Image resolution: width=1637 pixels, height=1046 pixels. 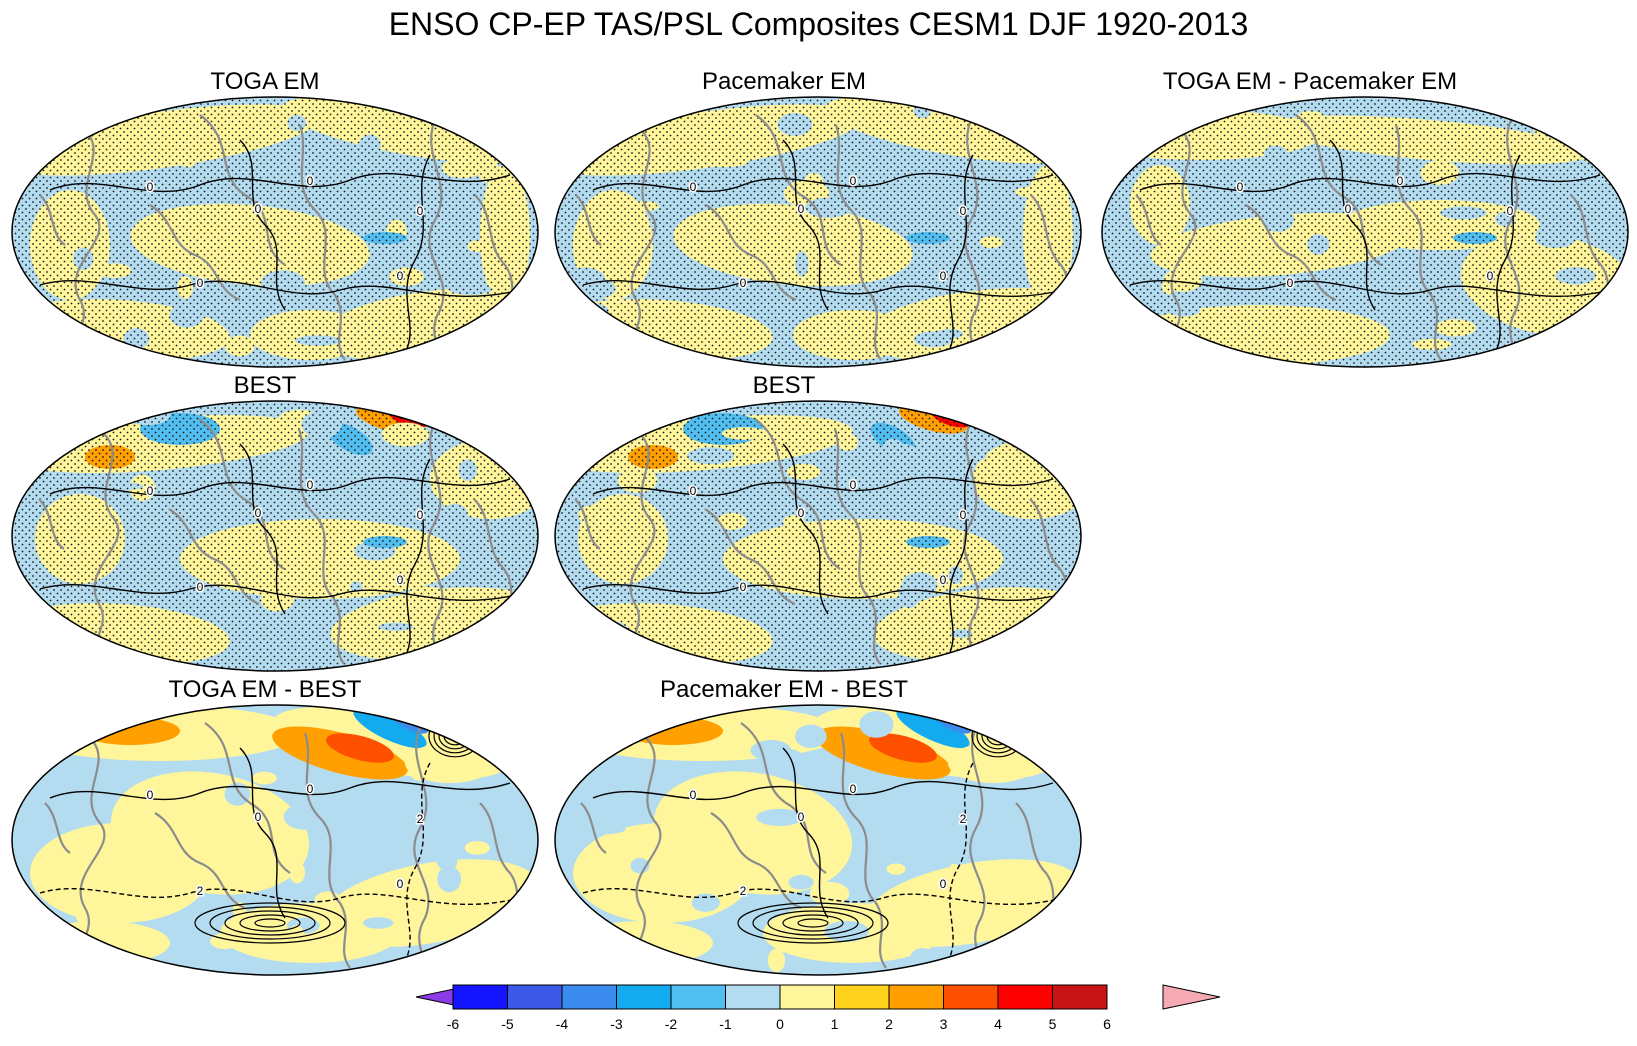 I want to click on panel-f-title: TOGA EM - BEST, so click(x=265, y=689).